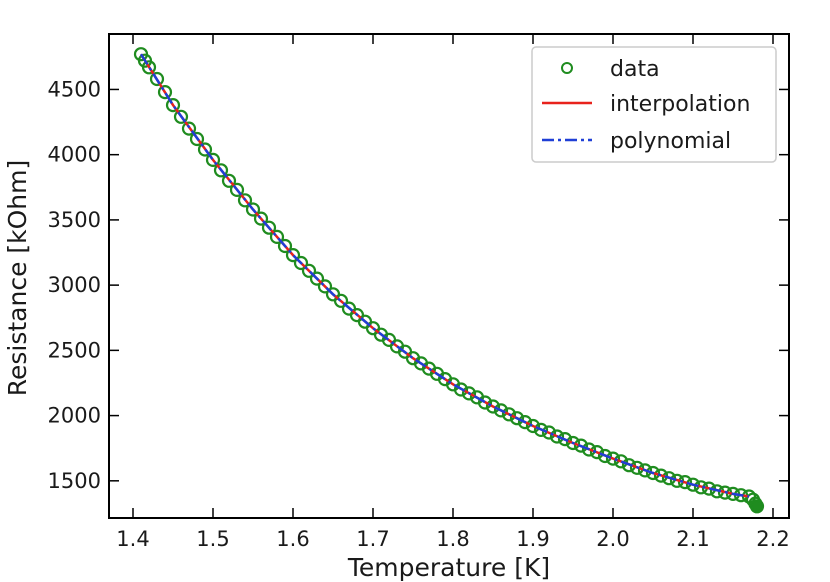 Image resolution: width=830 pixels, height=582 pixels. What do you see at coordinates (74, 285) in the screenshot?
I see `y-tick-label: 3000` at bounding box center [74, 285].